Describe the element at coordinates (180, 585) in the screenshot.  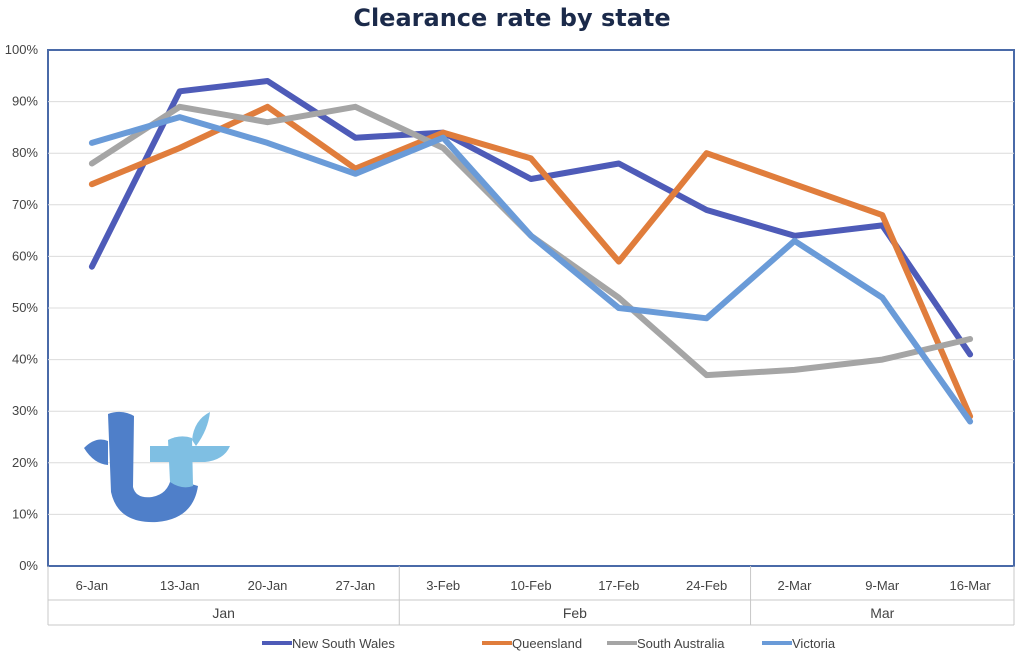
I see `x-tick-label: 13-Jan` at that location.